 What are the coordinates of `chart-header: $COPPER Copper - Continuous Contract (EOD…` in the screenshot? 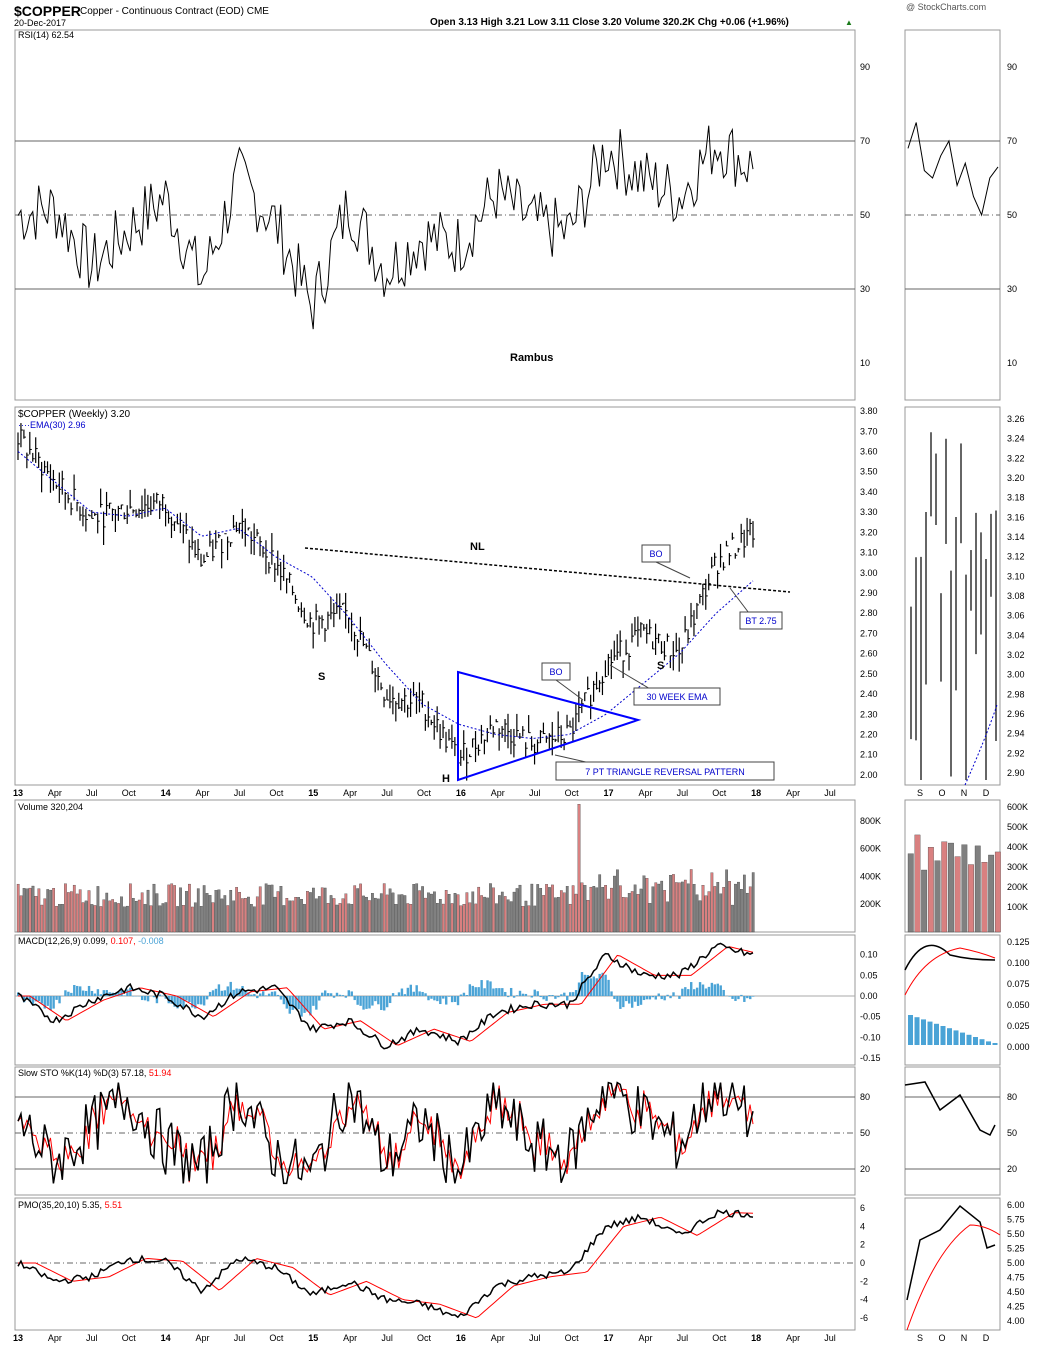 It's located at (500, 15).